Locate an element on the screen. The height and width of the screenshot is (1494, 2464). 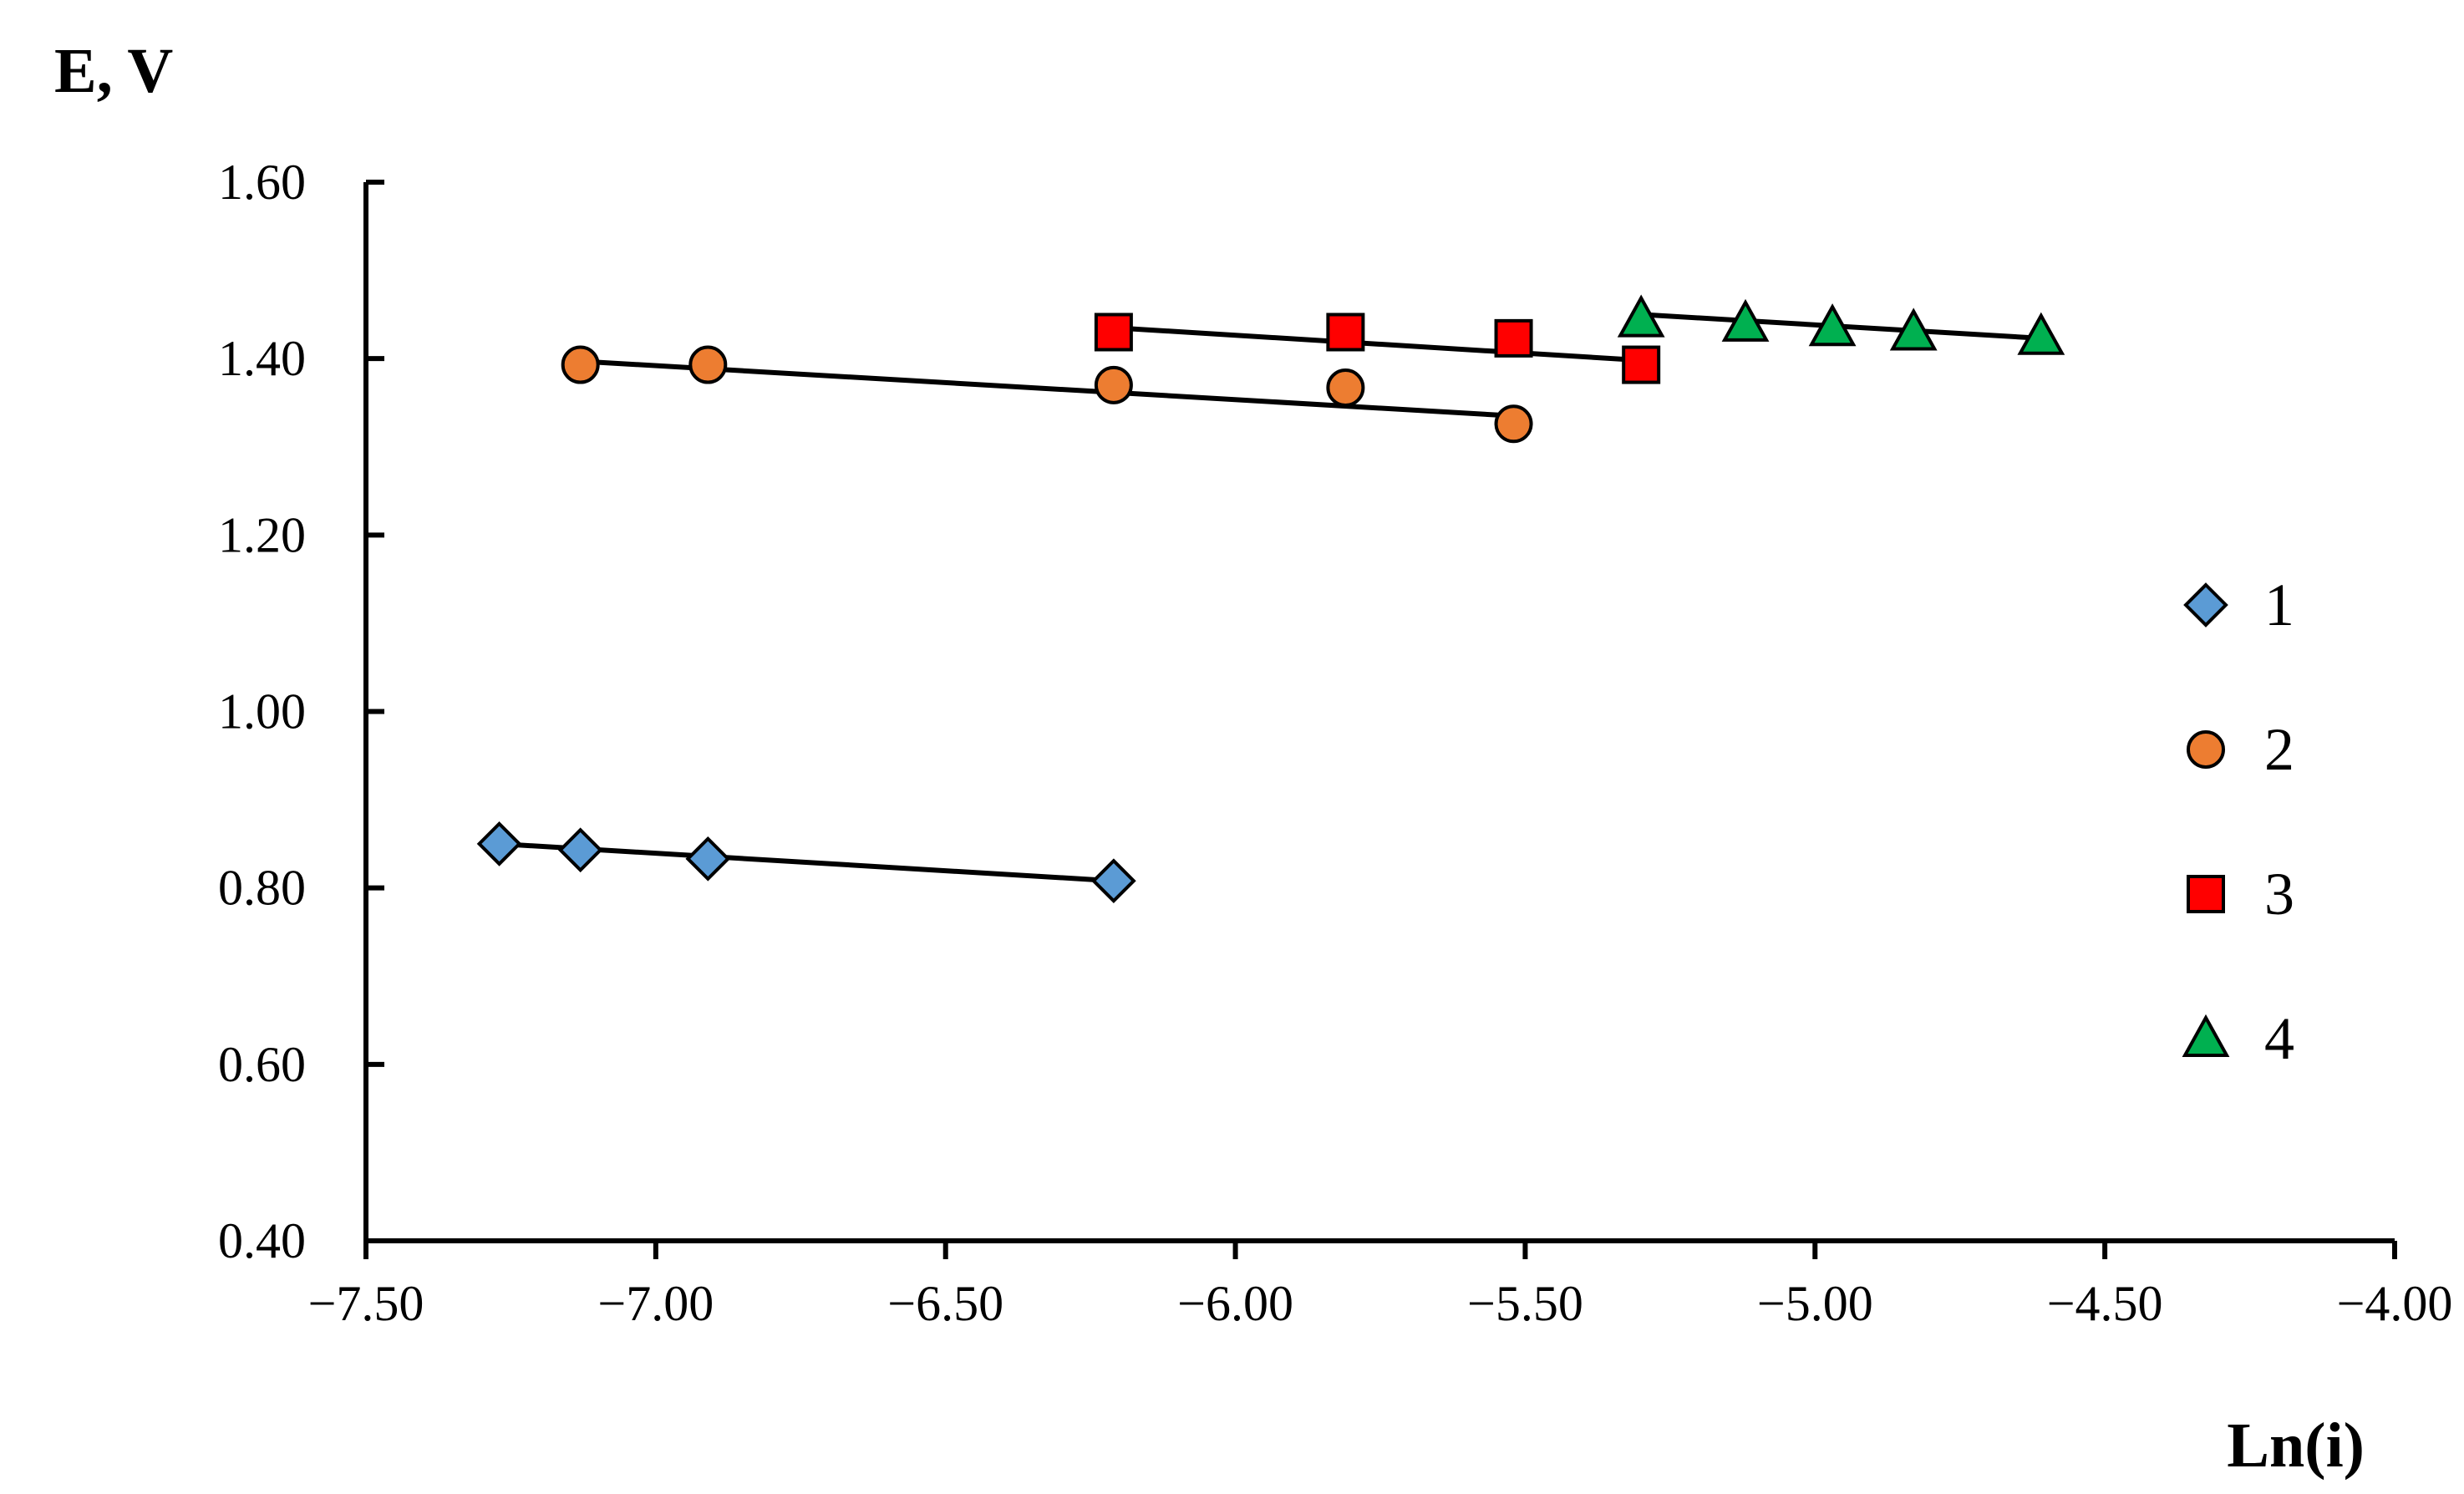
legend-label: 4 is located at coordinates (2279, 1038).